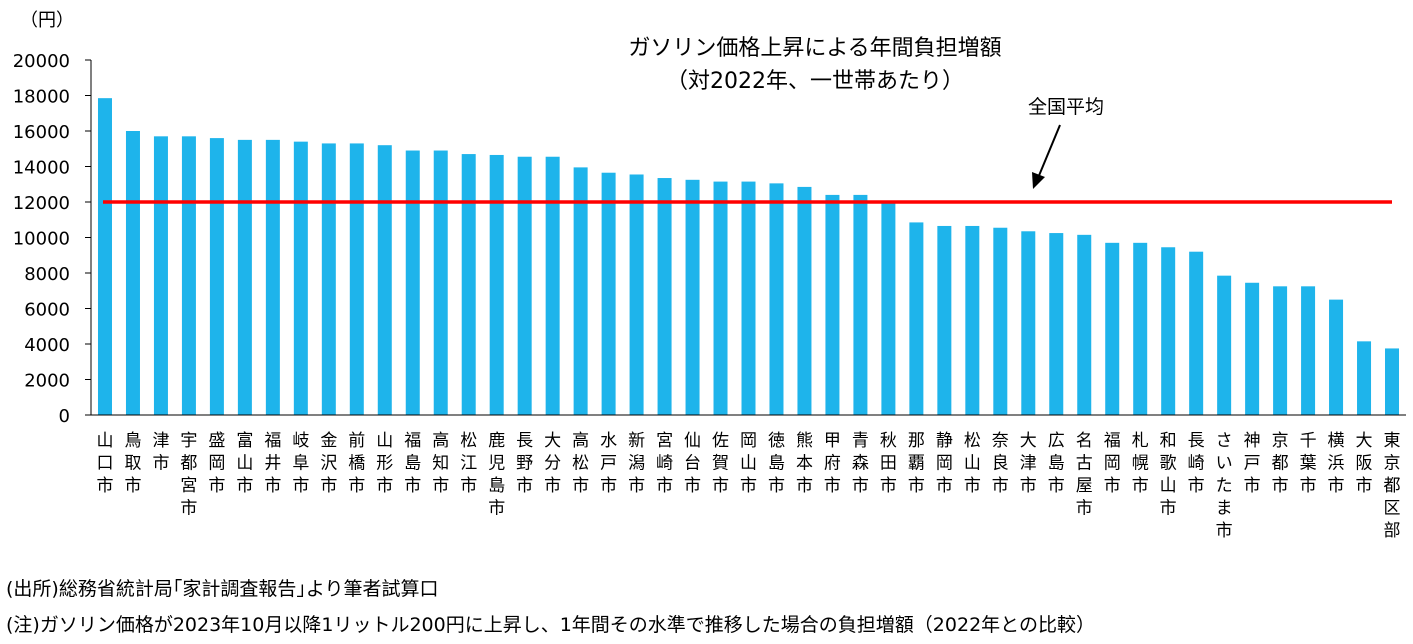 The width and height of the screenshot is (1413, 644). Describe the element at coordinates (692, 463) in the screenshot. I see `x-tick-label: 仙台市` at that location.